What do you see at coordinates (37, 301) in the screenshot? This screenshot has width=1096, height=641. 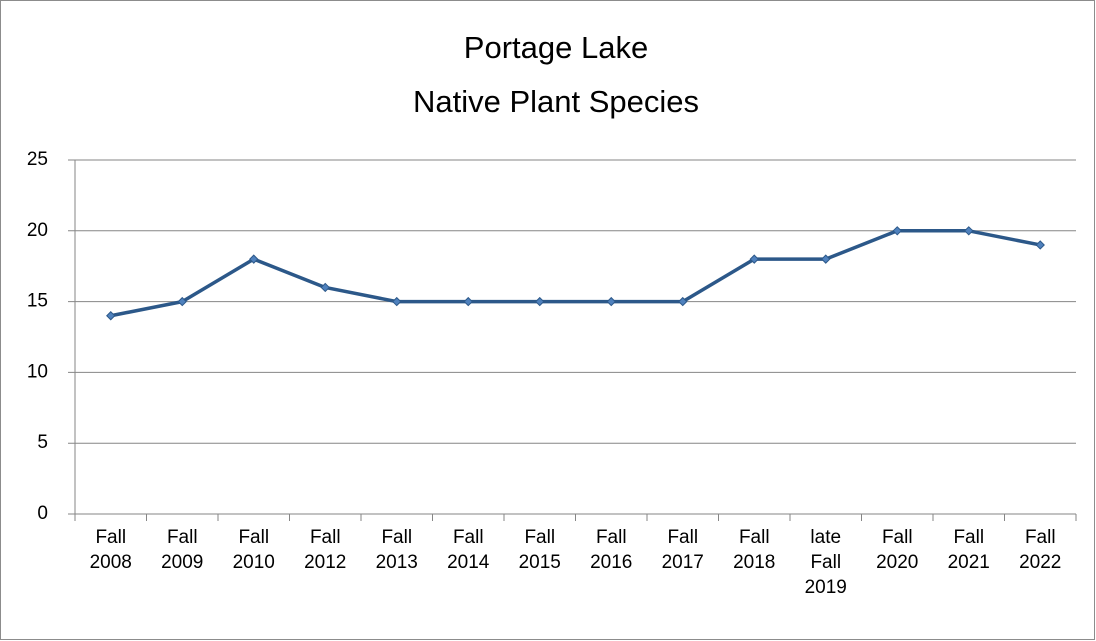 I see `y-tick-label: 15` at bounding box center [37, 301].